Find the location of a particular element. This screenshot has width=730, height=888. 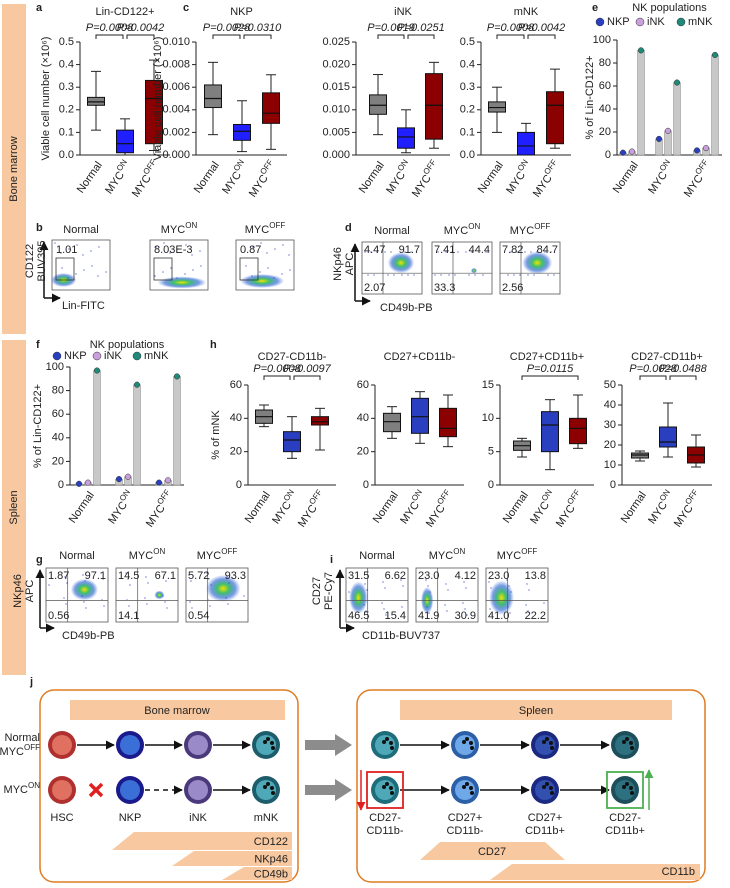

y-axis-label: CD27 is located at coordinates (317, 591).